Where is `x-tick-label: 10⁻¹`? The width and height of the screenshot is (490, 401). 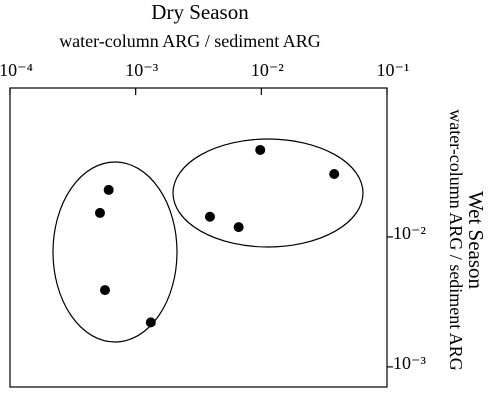 x-tick-label: 10⁻¹ is located at coordinates (393, 70).